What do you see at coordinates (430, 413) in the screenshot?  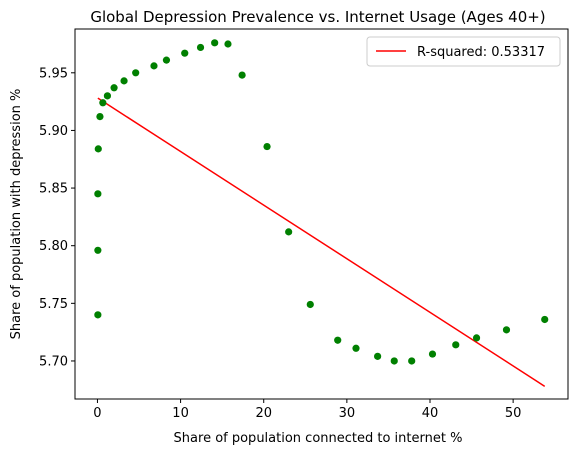 I see `x-tick-label: 40` at bounding box center [430, 413].